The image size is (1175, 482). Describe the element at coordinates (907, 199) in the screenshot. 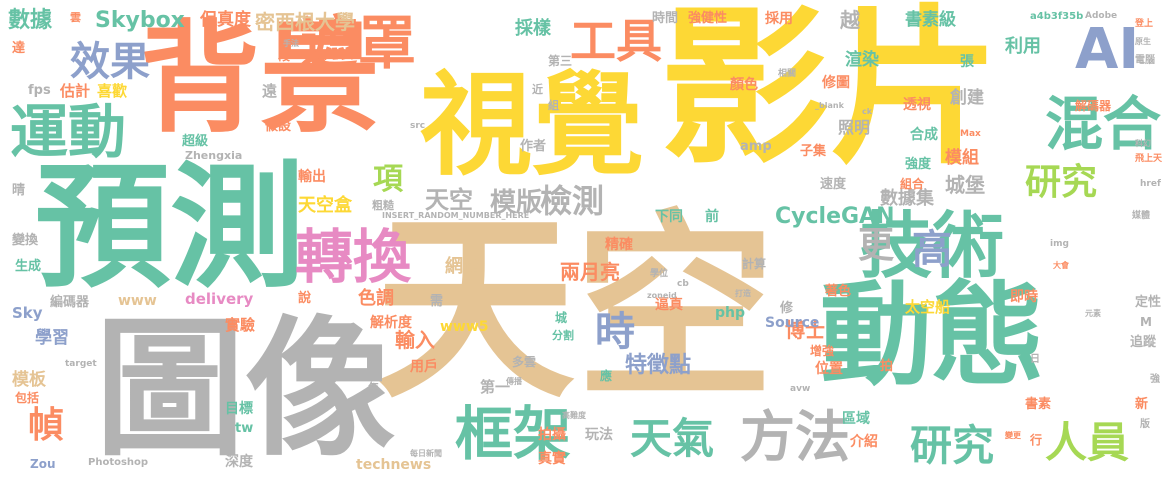

I see `word-數據集: 數據集` at that location.